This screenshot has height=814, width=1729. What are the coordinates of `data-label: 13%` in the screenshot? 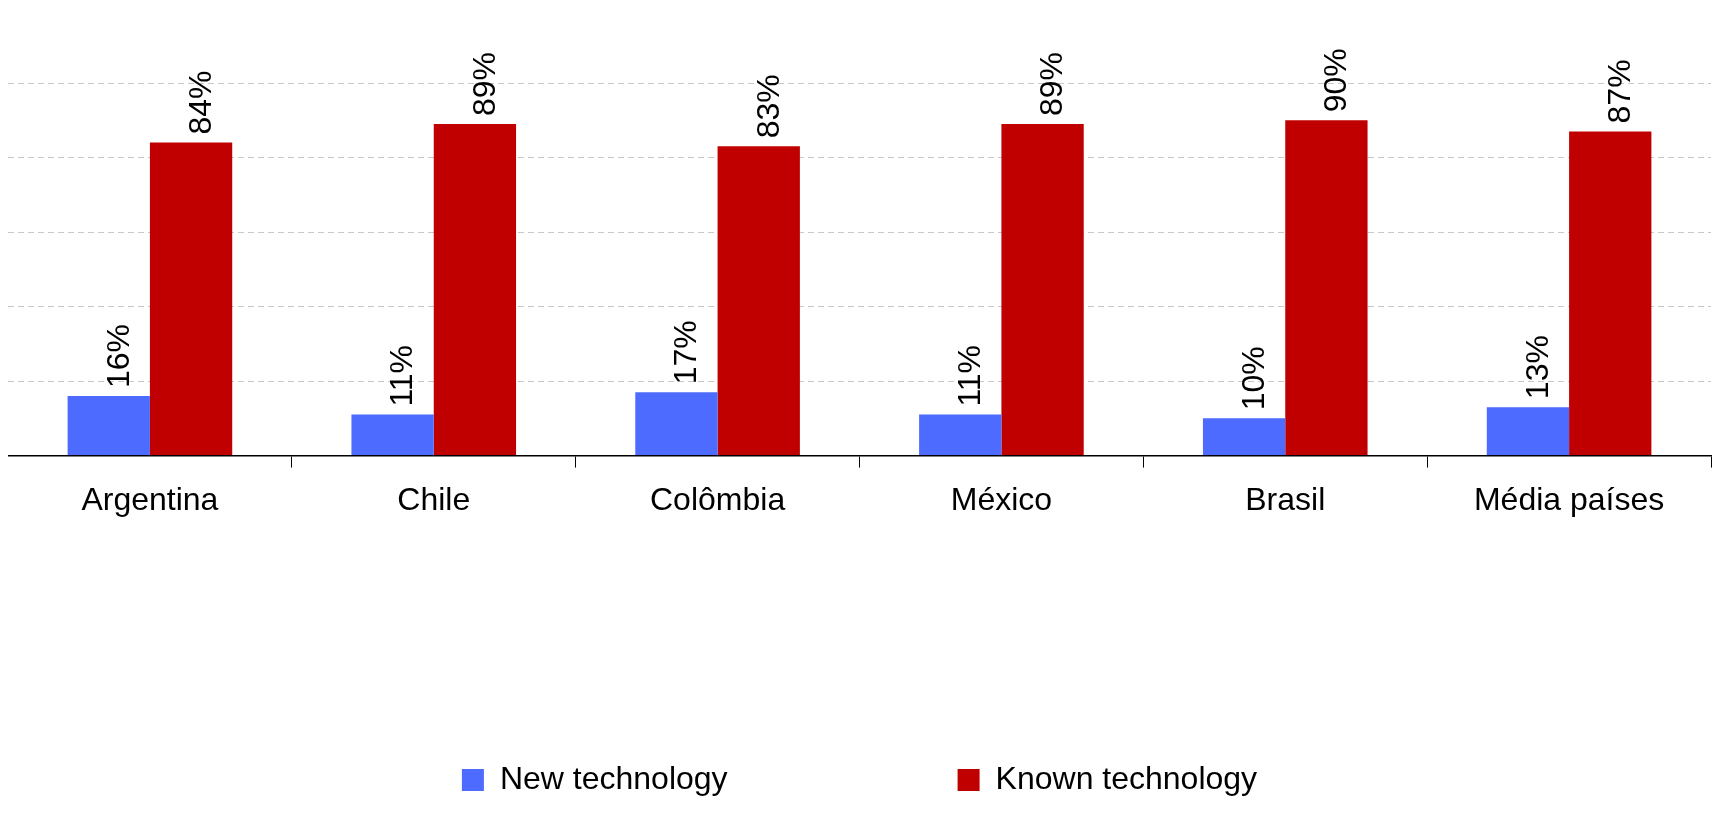 It's located at (1536, 367).